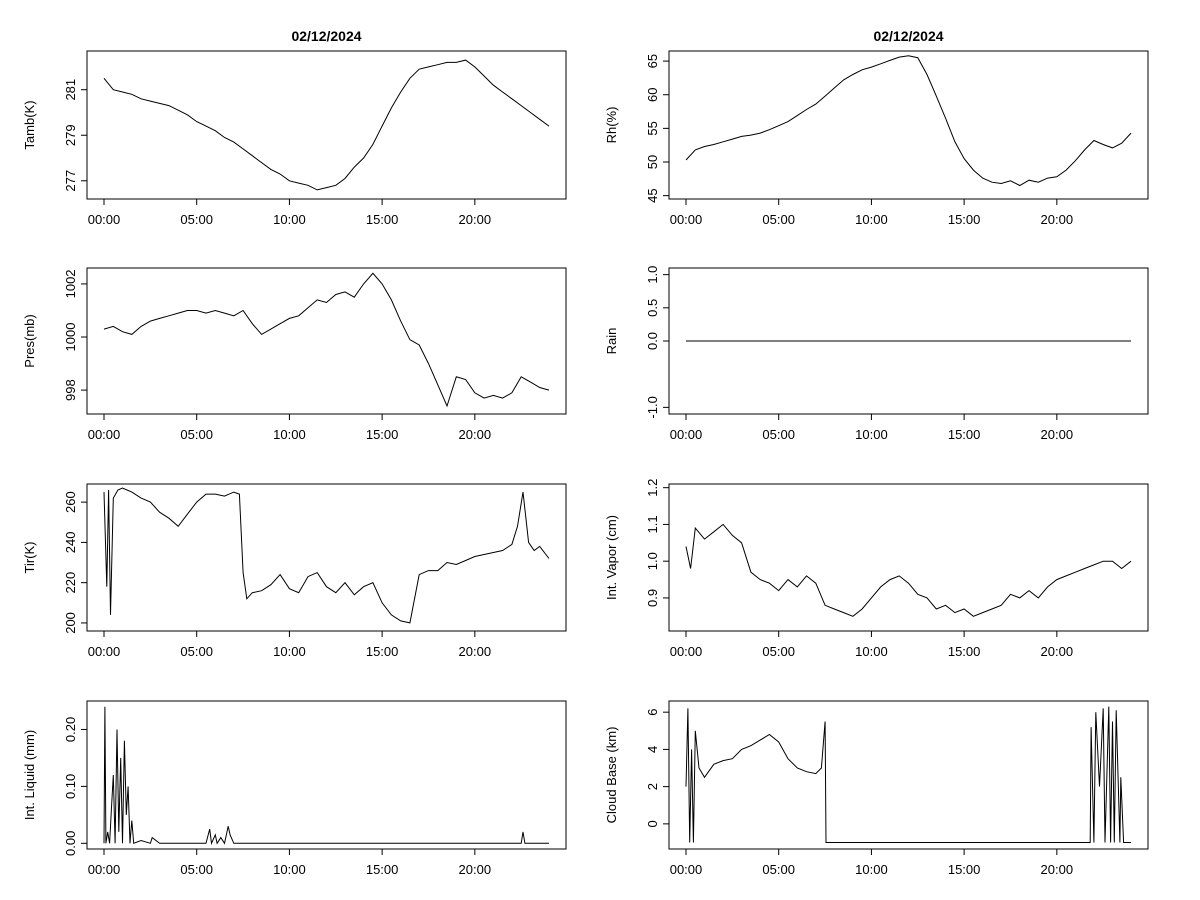  I want to click on y-axis-label: Tamb(K), so click(29, 124).